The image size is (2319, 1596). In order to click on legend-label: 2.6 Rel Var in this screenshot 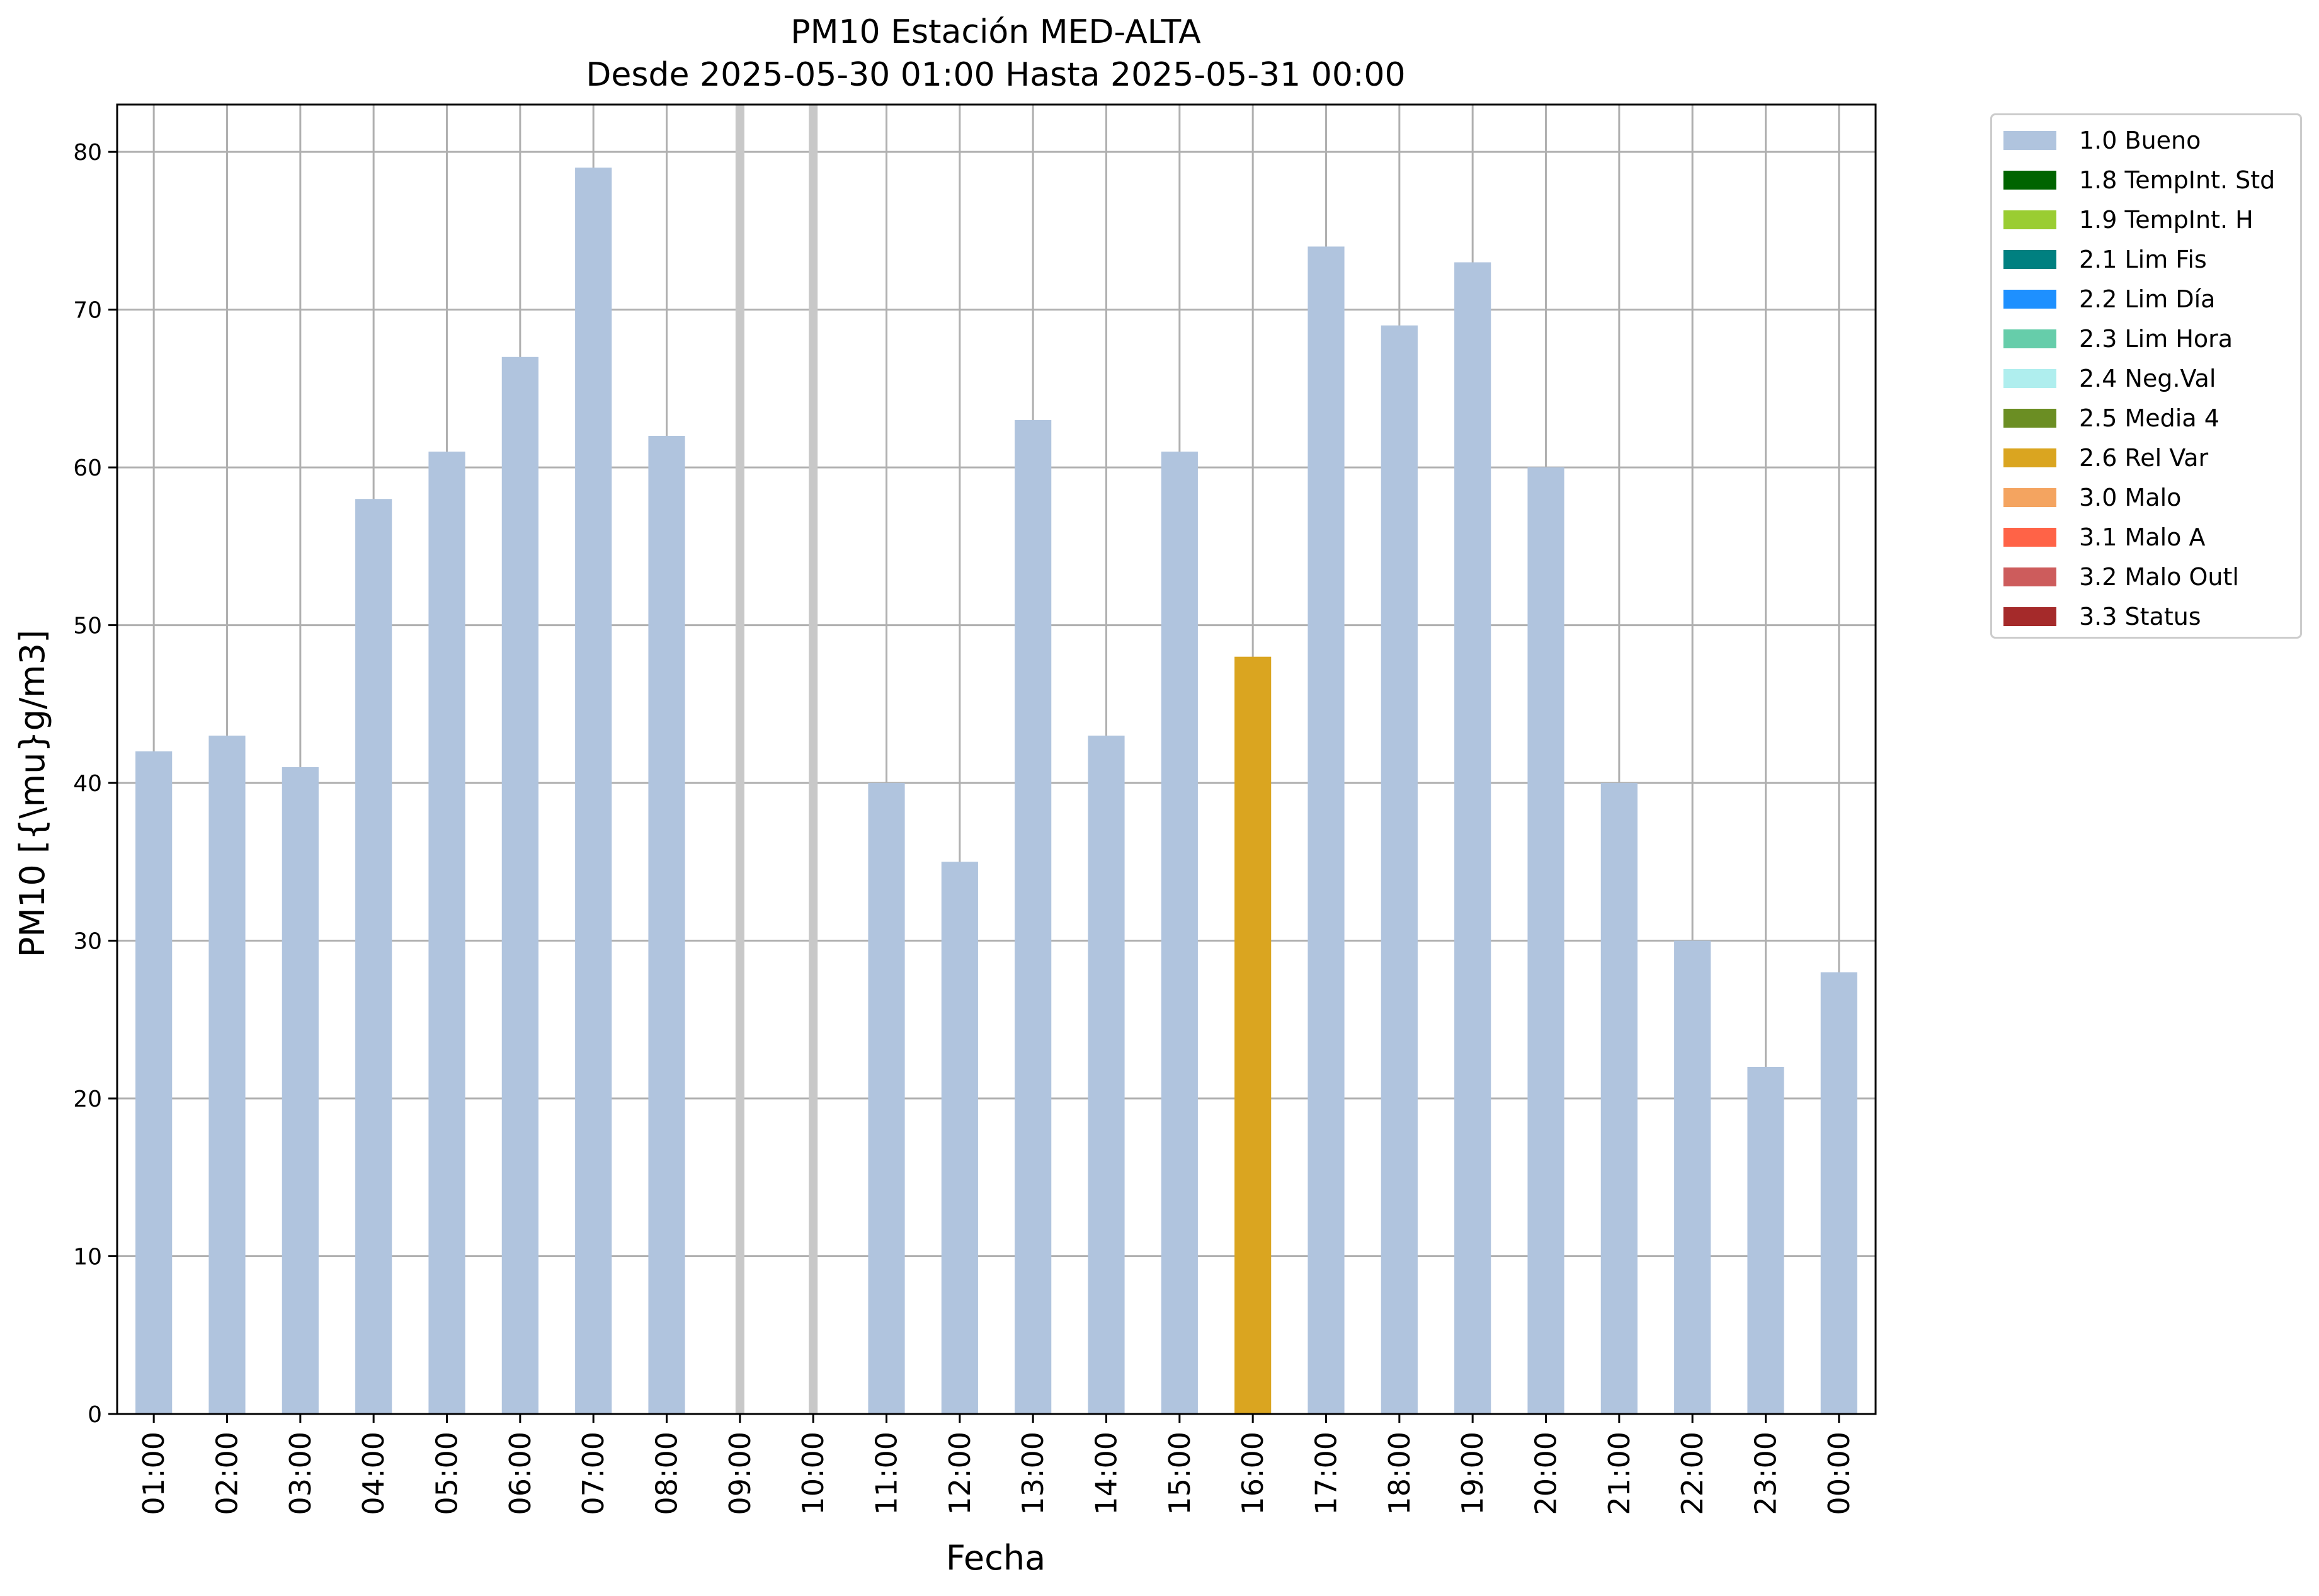, I will do `click(2144, 458)`.